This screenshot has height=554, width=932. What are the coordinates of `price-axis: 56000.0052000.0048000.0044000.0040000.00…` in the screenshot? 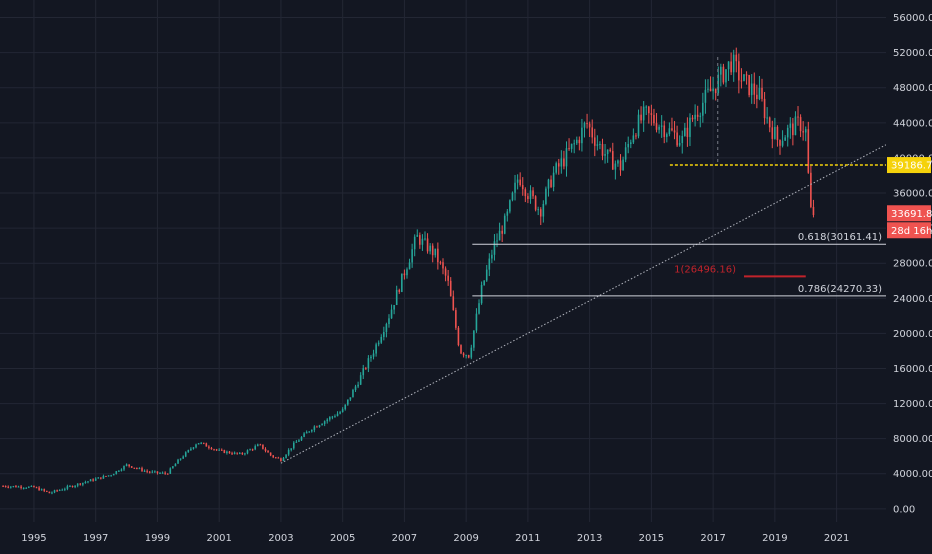 It's located at (909, 275).